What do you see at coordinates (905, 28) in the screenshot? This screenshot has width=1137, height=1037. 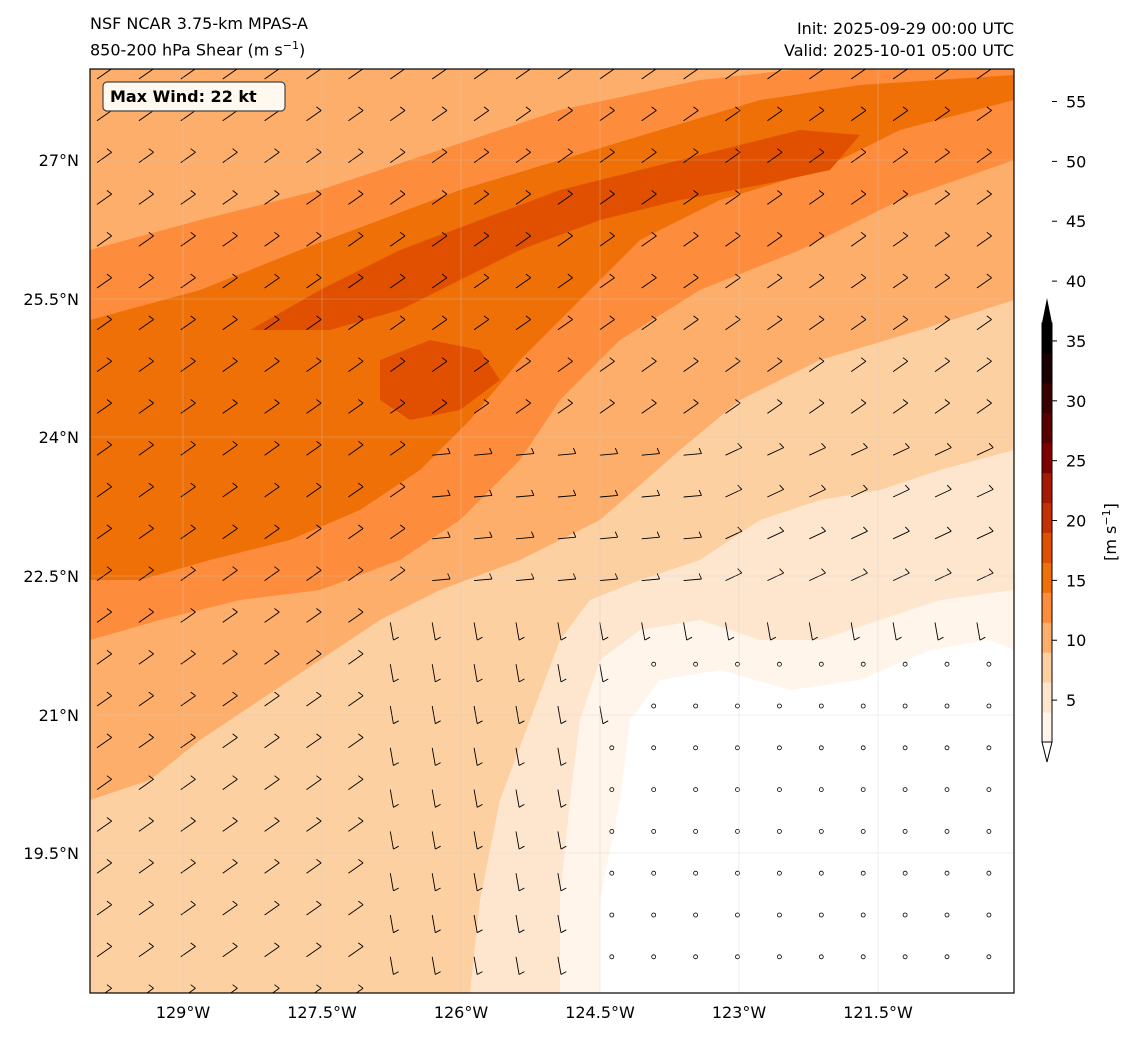 I see `init-time: Init: 2025-09-29 00:00 UTC` at bounding box center [905, 28].